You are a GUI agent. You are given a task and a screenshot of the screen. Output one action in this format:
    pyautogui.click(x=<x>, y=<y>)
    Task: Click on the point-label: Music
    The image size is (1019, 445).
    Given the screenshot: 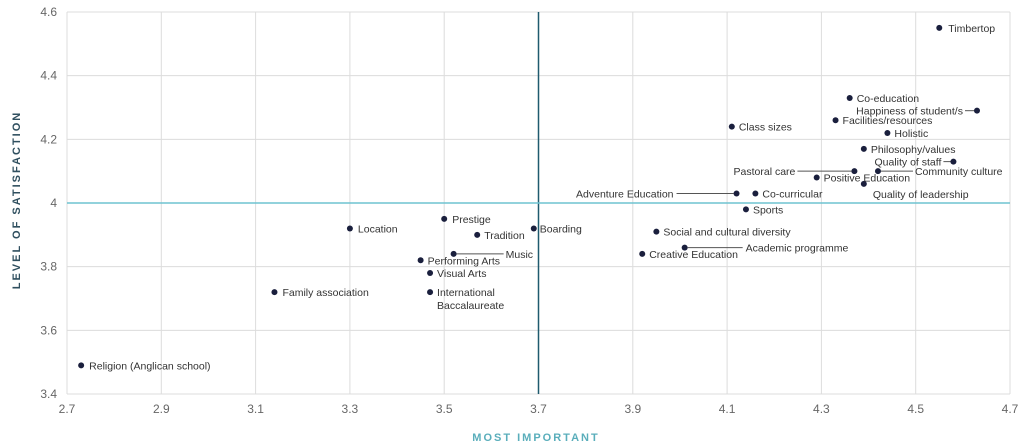 What is the action you would take?
    pyautogui.click(x=519, y=255)
    